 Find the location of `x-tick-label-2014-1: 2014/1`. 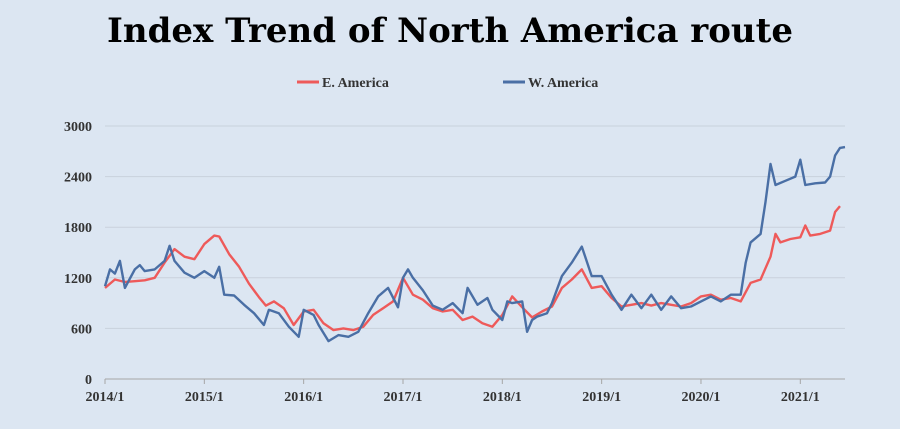

x-tick-label-2014-1: 2014/1 is located at coordinates (105, 397).